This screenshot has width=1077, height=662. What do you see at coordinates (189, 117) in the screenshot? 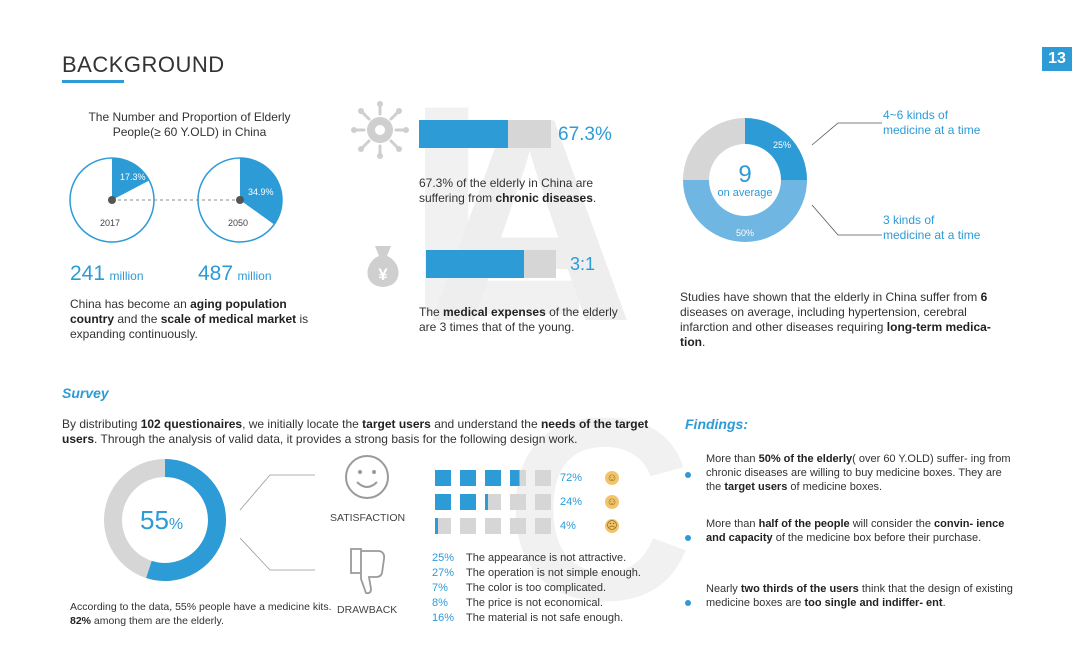
I see `elderly-heading-line1: The Number and Proportion of Elderly` at bounding box center [189, 117].